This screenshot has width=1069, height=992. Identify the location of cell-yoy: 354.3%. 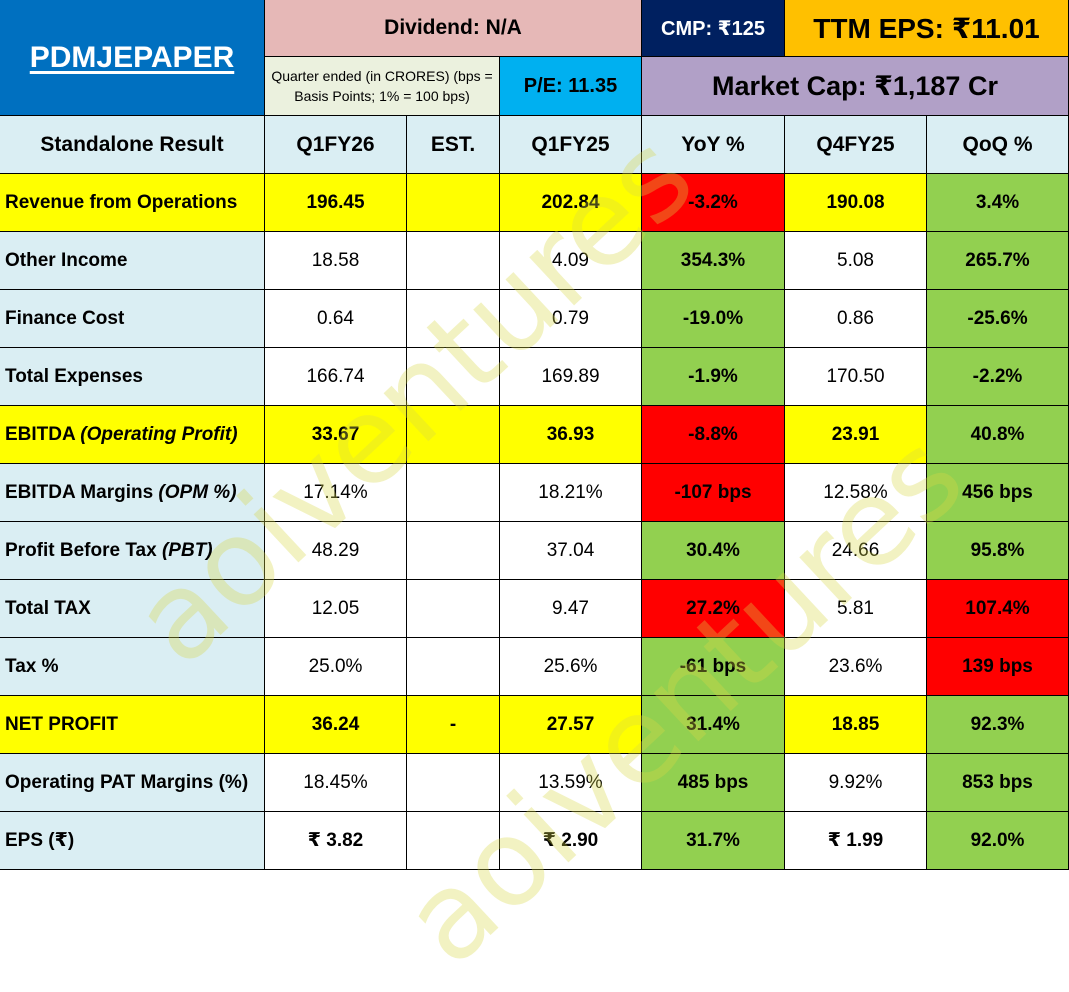
(713, 261).